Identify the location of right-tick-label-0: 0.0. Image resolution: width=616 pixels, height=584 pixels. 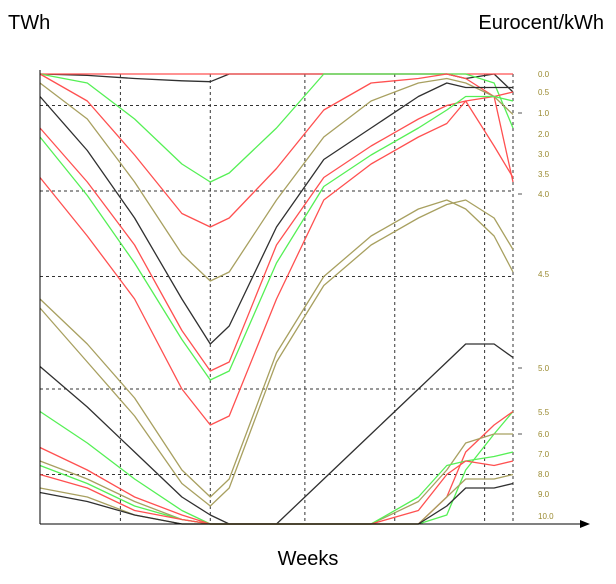
(544, 74).